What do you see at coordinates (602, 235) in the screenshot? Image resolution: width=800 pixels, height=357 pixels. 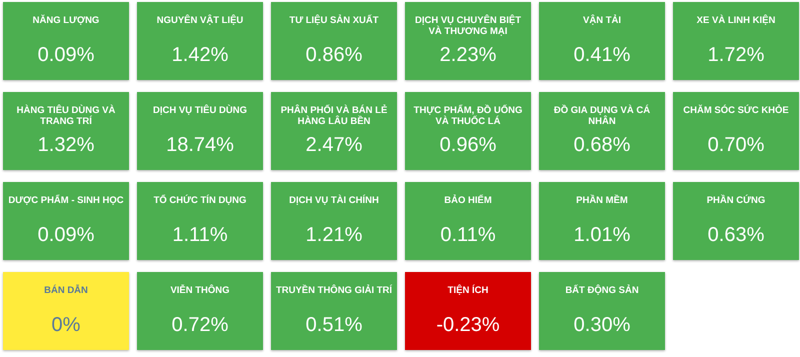 I see `data-label: 1.01%` at bounding box center [602, 235].